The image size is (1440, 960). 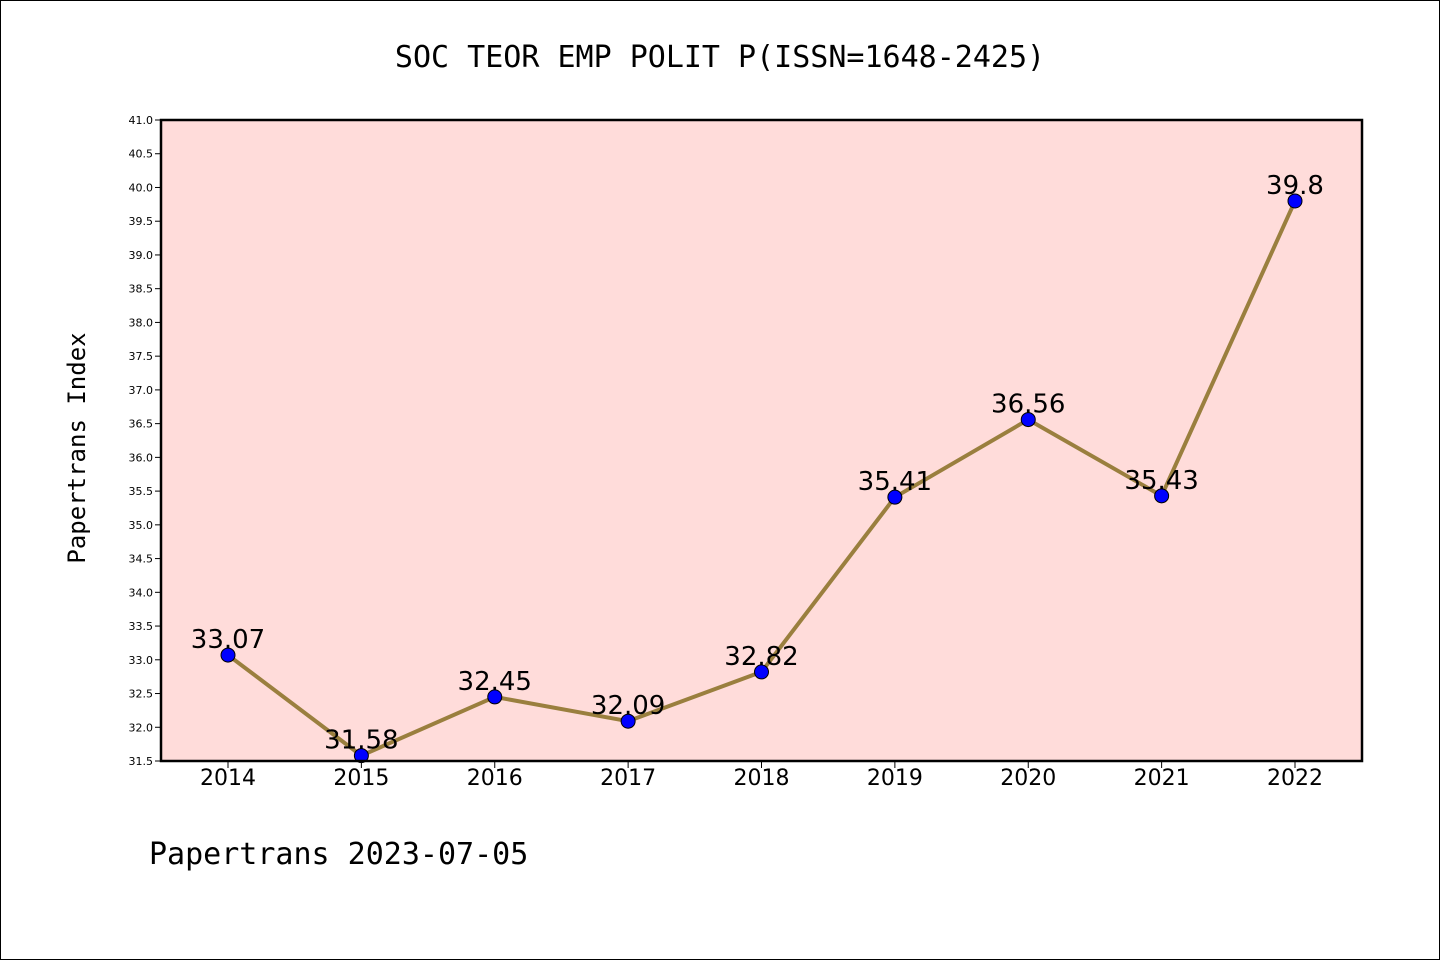 I want to click on y-tick-label: 38.0, so click(x=141, y=322).